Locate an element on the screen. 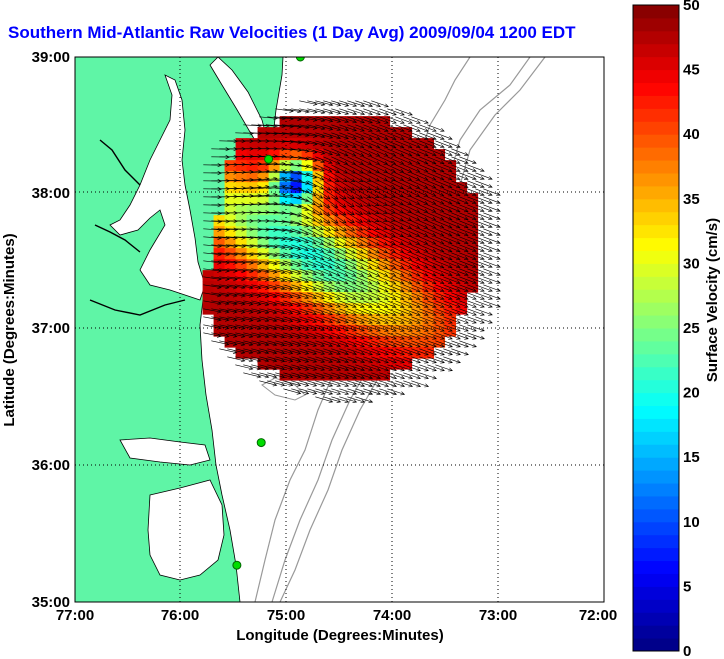  station-cape-henry-marker is located at coordinates (261, 443).